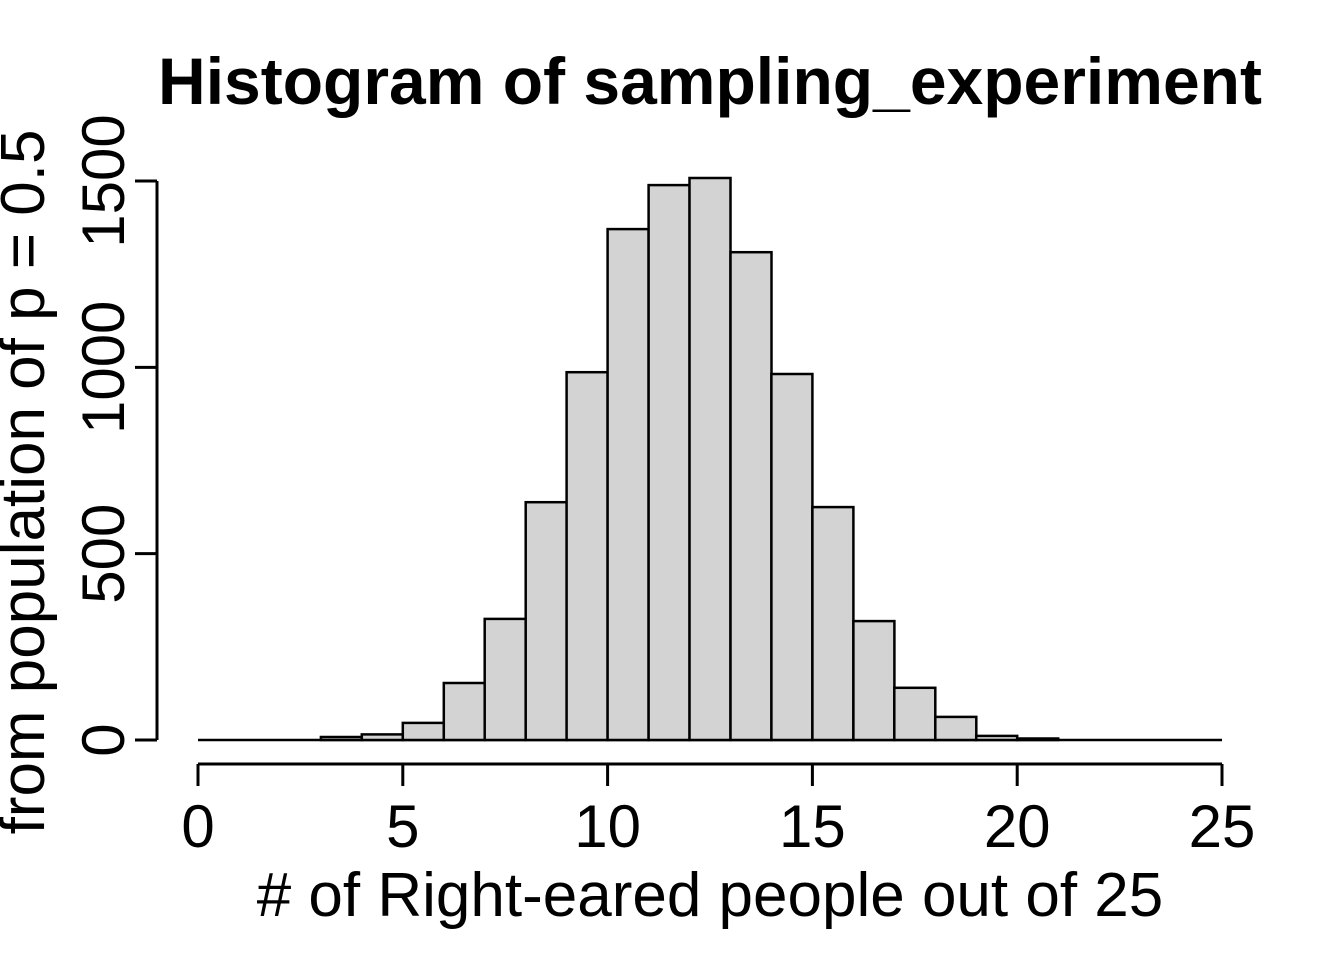 The image size is (1344, 960). I want to click on y-tick-label: 1000, so click(103, 367).